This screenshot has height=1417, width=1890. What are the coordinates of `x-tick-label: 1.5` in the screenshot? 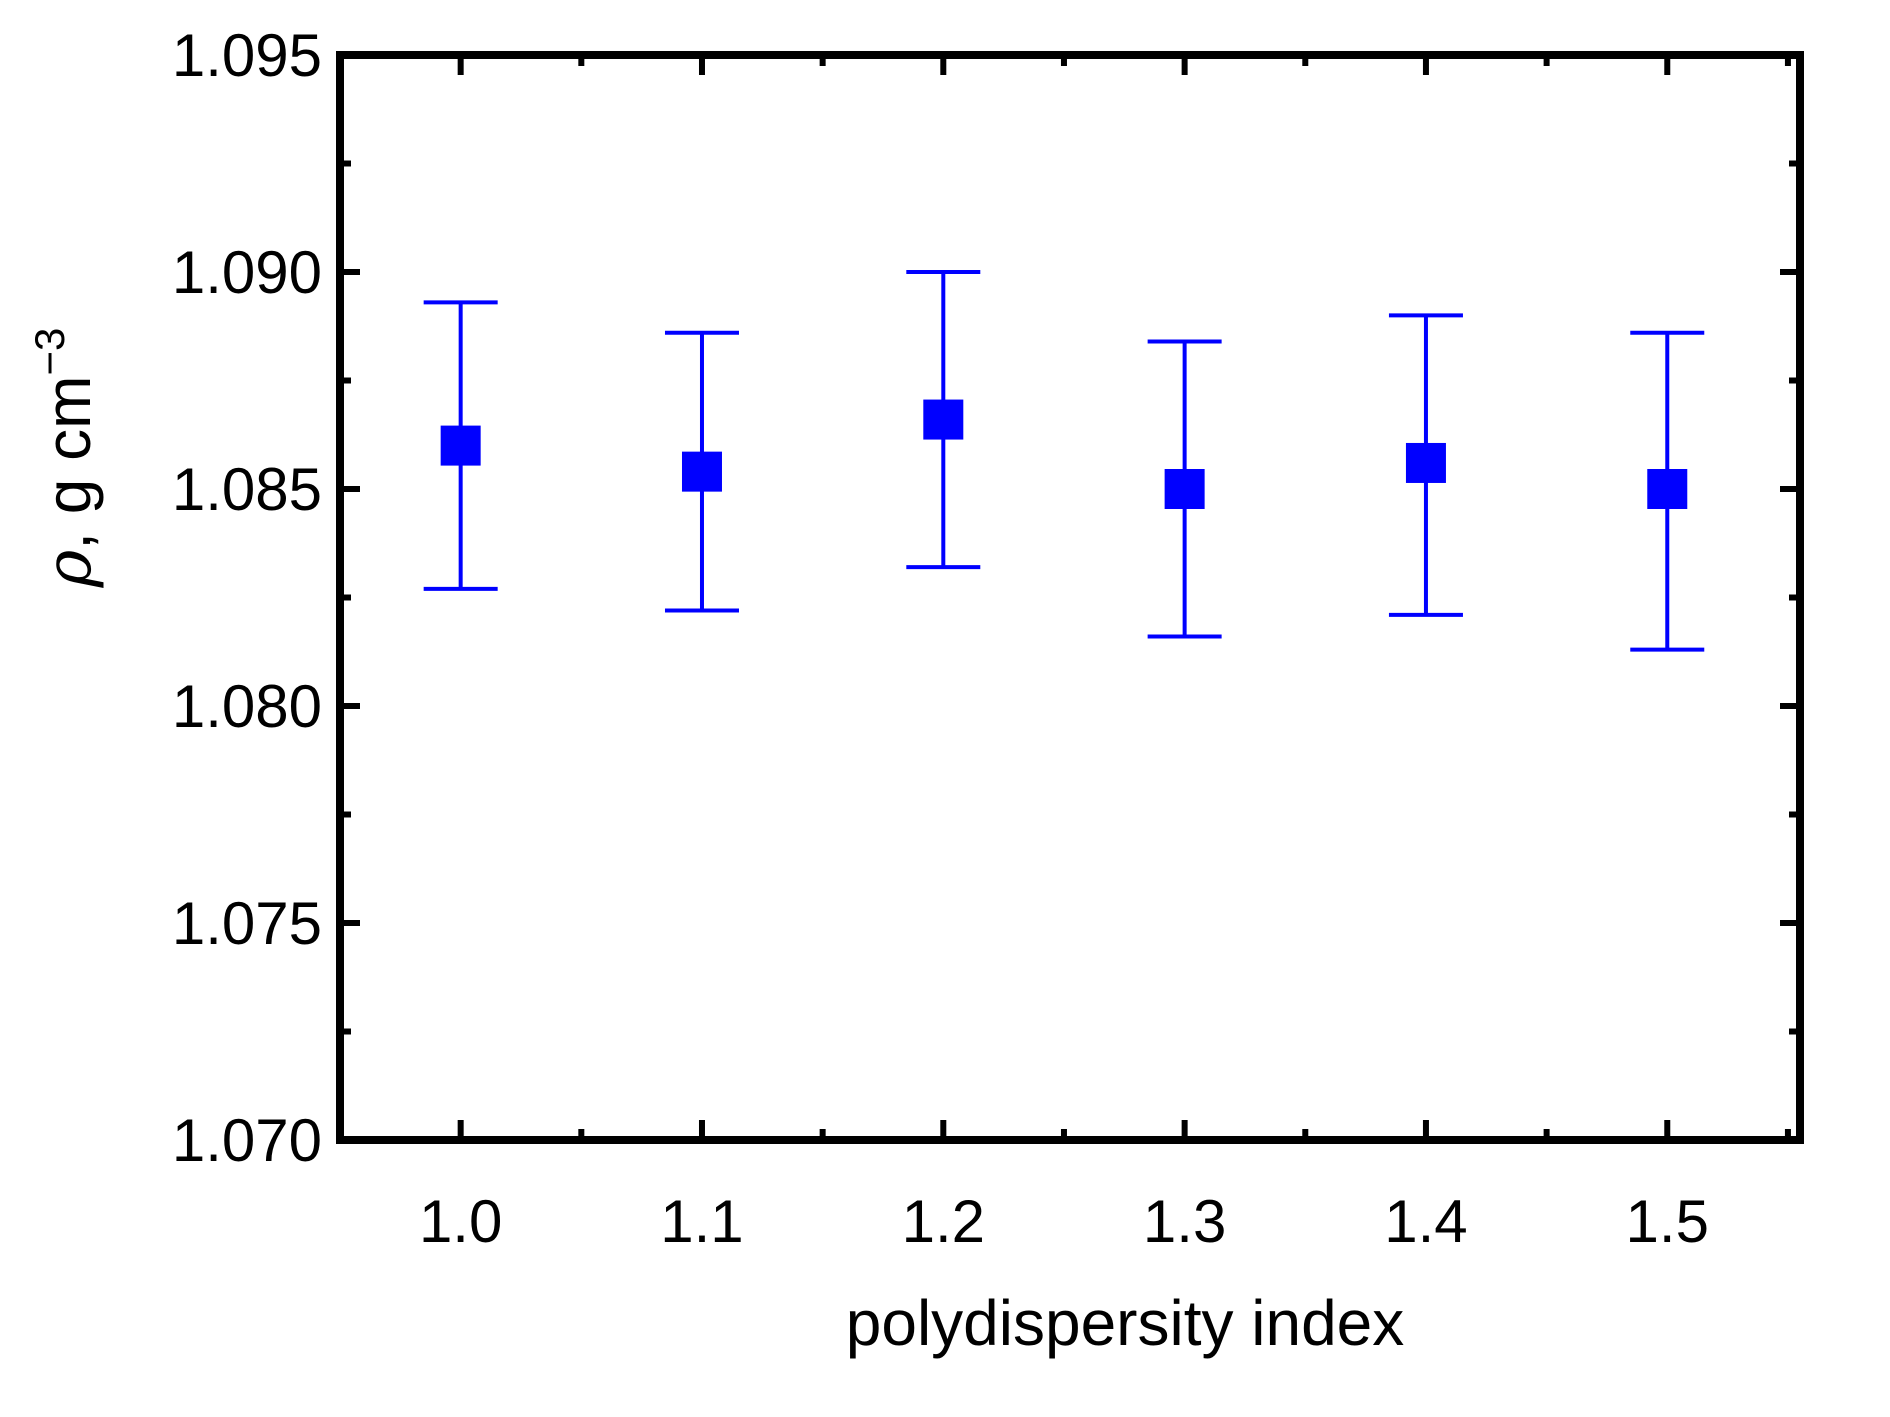 It's located at (1667, 1221).